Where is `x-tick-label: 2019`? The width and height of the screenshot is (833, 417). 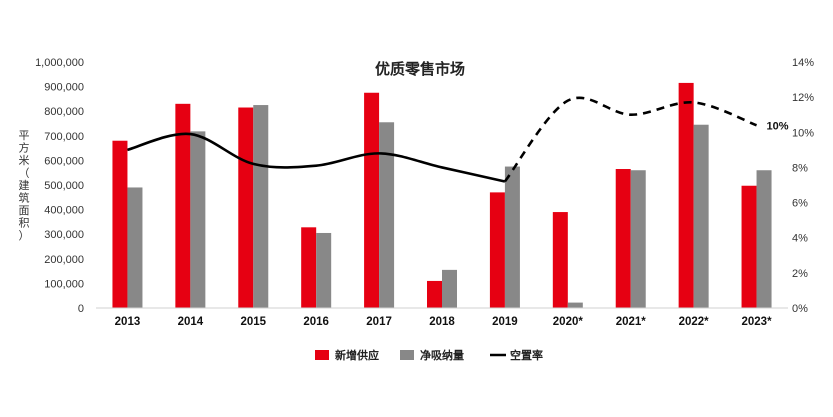 x-tick-label: 2019 is located at coordinates (505, 322).